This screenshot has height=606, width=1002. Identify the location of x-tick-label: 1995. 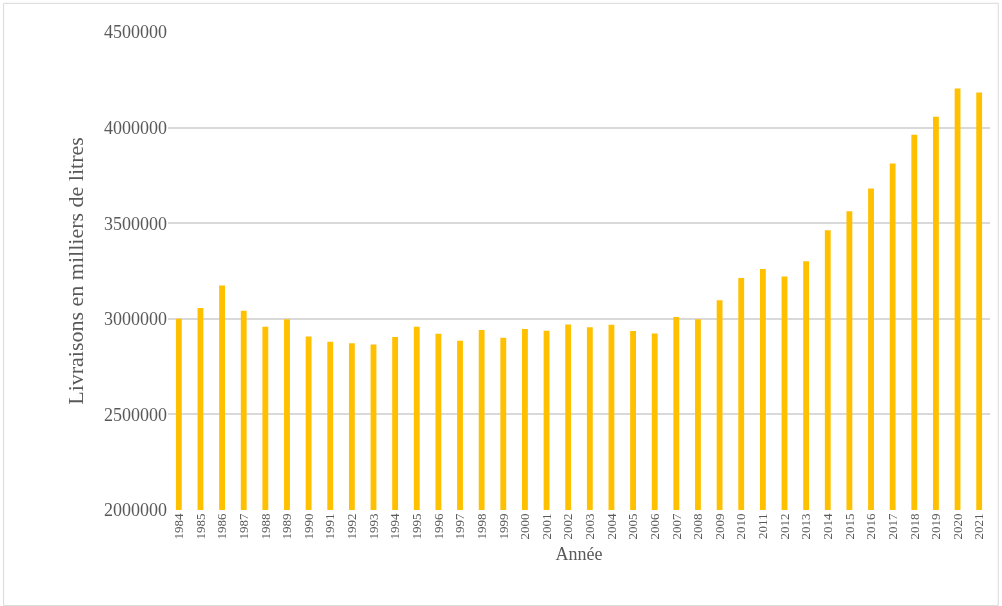
(416, 526).